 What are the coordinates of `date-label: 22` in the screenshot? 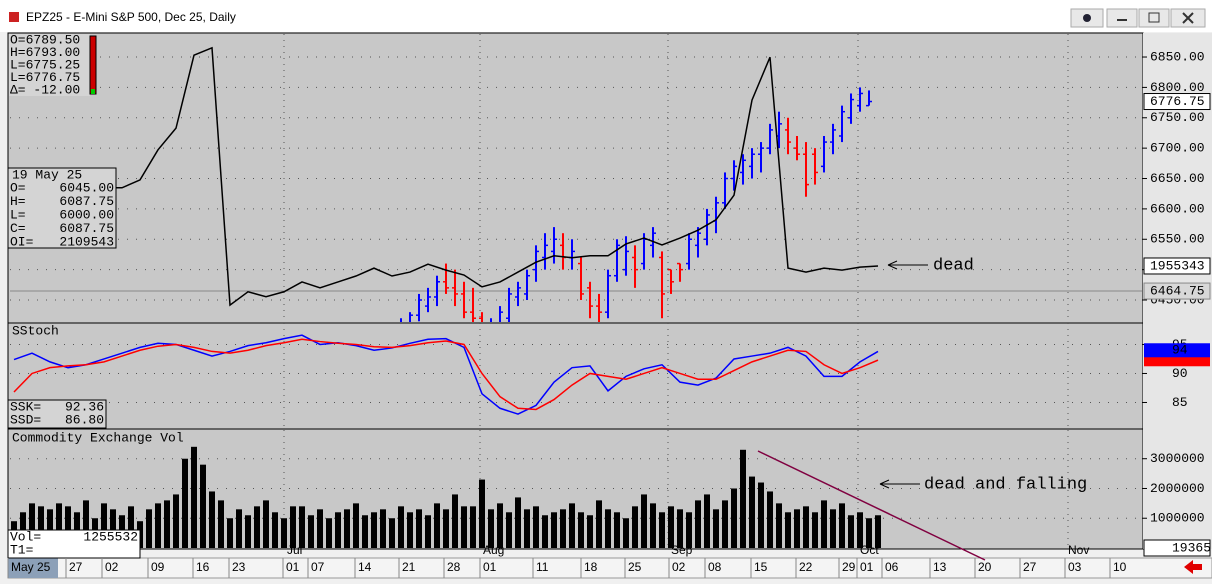 It's located at (806, 567).